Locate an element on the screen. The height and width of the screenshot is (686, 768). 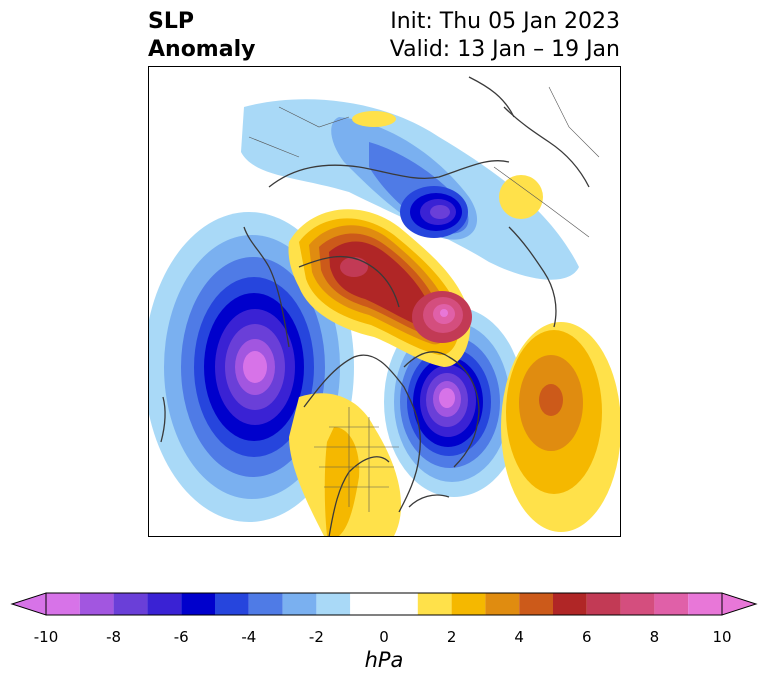
valid-range: Valid: 13 Jan – 19 Jan is located at coordinates (504, 49).